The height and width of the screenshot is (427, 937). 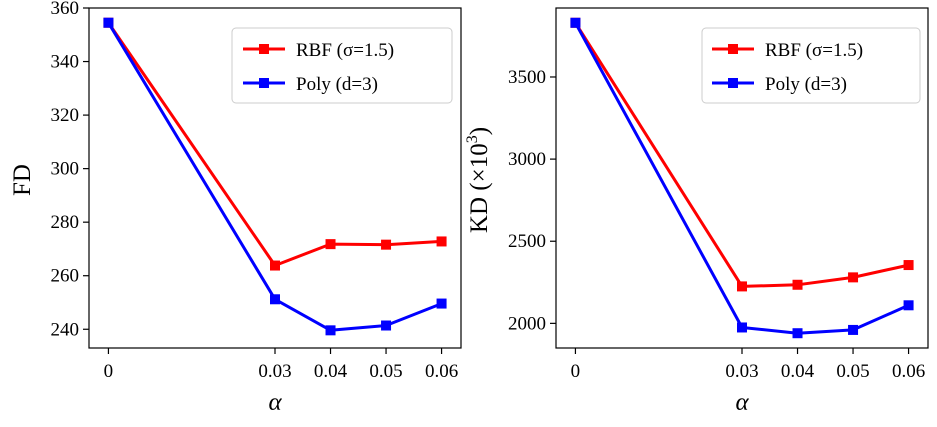 I want to click on kd-legend-rbf-marker, so click(x=733, y=49).